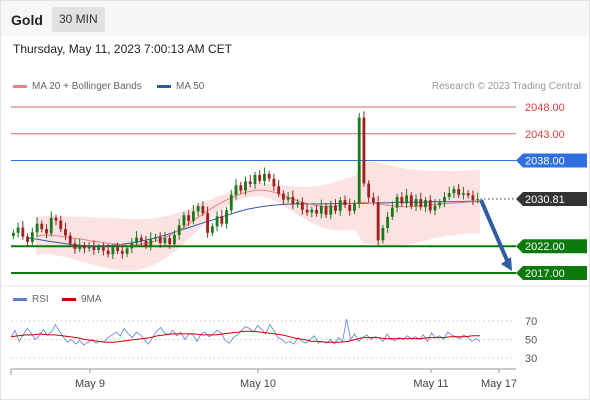 Image resolution: width=590 pixels, height=400 pixels. I want to click on legend-ma20: MA 20 + Bollinger Bands, so click(77, 86).